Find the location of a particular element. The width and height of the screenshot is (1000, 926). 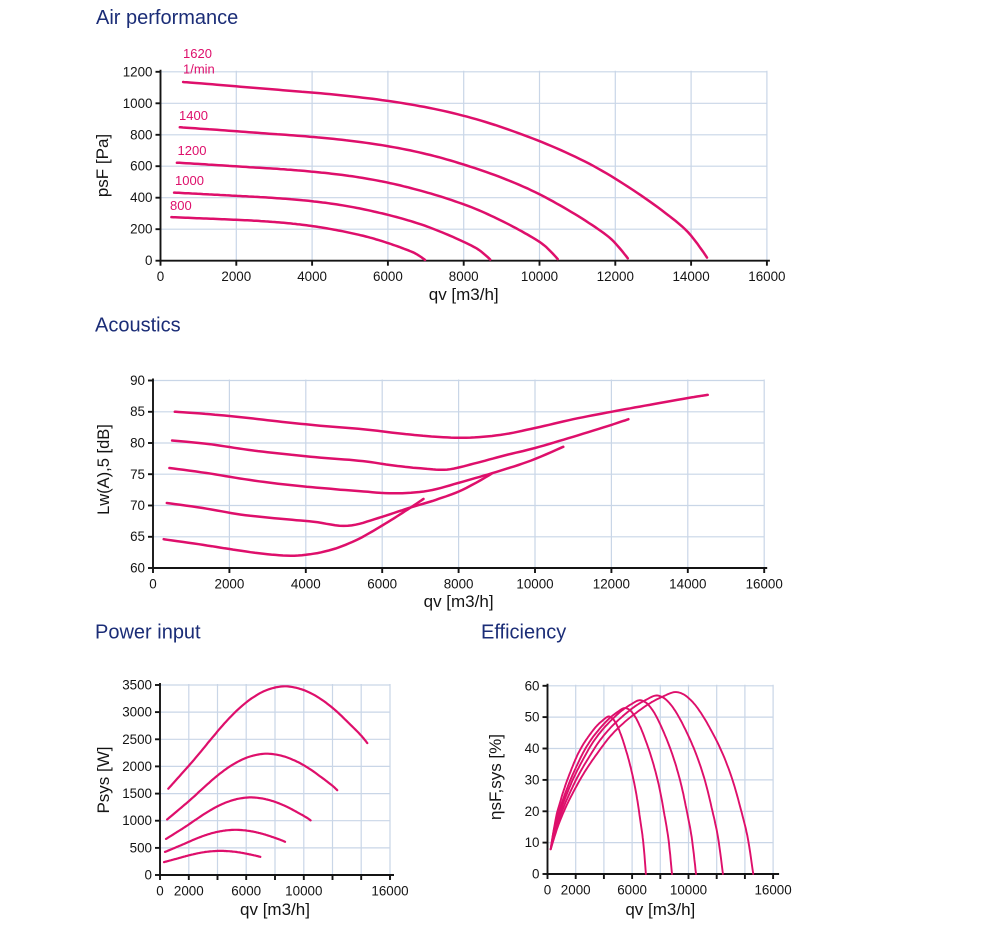

svg-text: Acoustics is located at coordinates (138, 326).